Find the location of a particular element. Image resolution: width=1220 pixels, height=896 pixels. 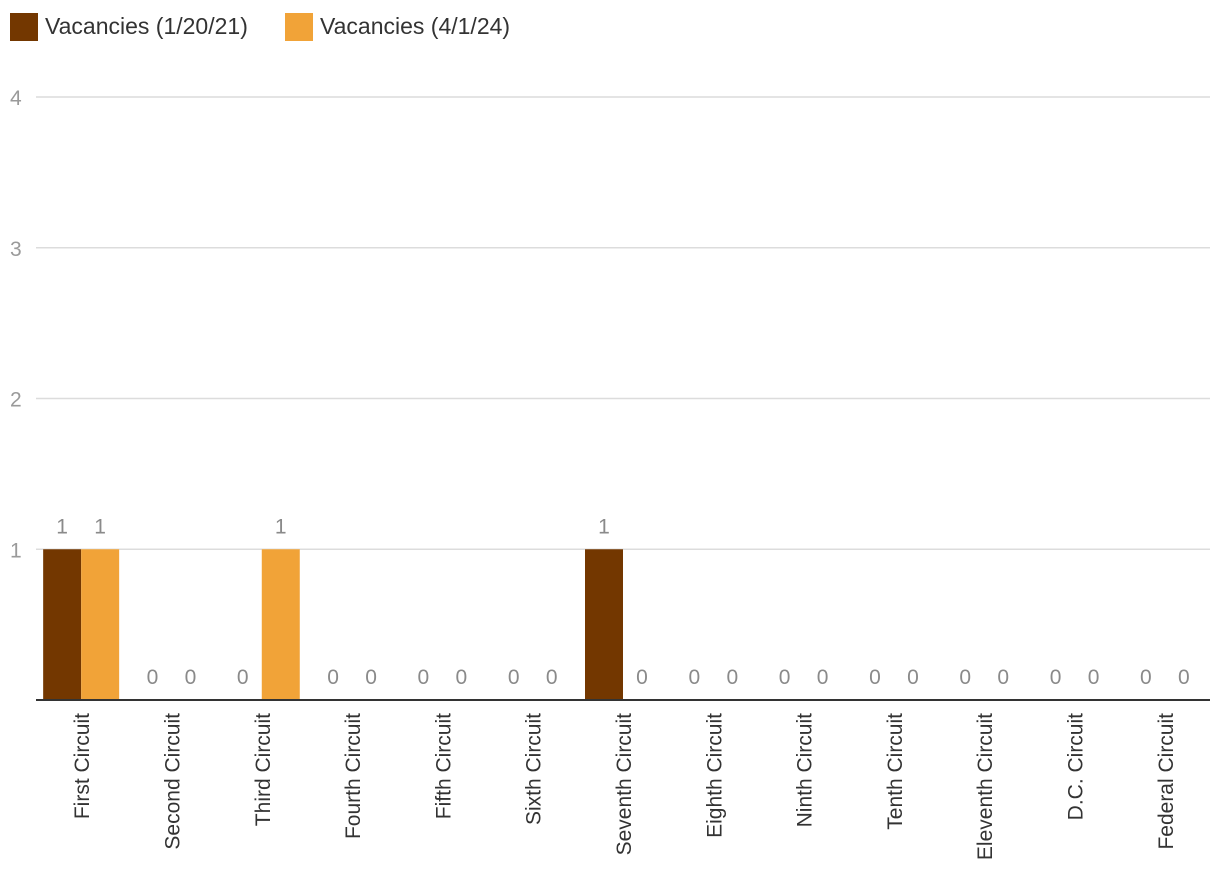

y-tick-label: 3 is located at coordinates (16, 249).